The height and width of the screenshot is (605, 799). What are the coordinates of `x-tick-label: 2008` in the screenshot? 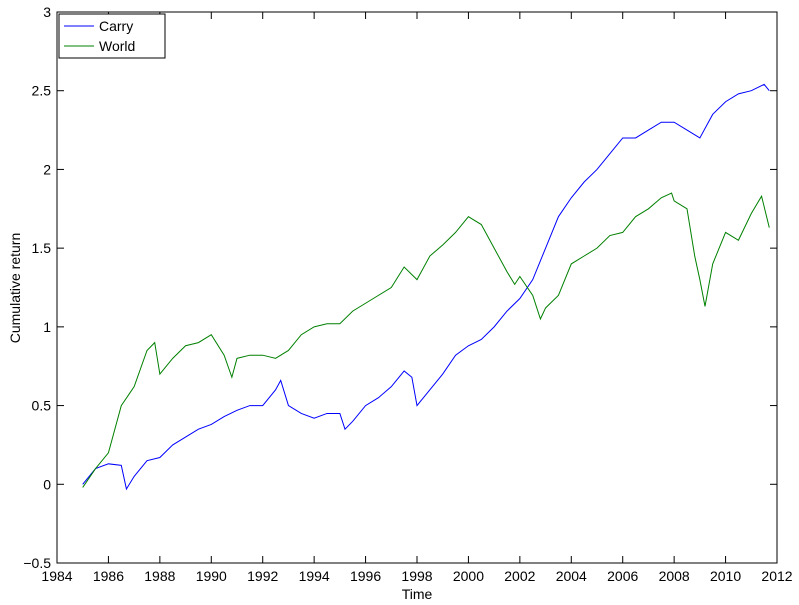 It's located at (674, 576).